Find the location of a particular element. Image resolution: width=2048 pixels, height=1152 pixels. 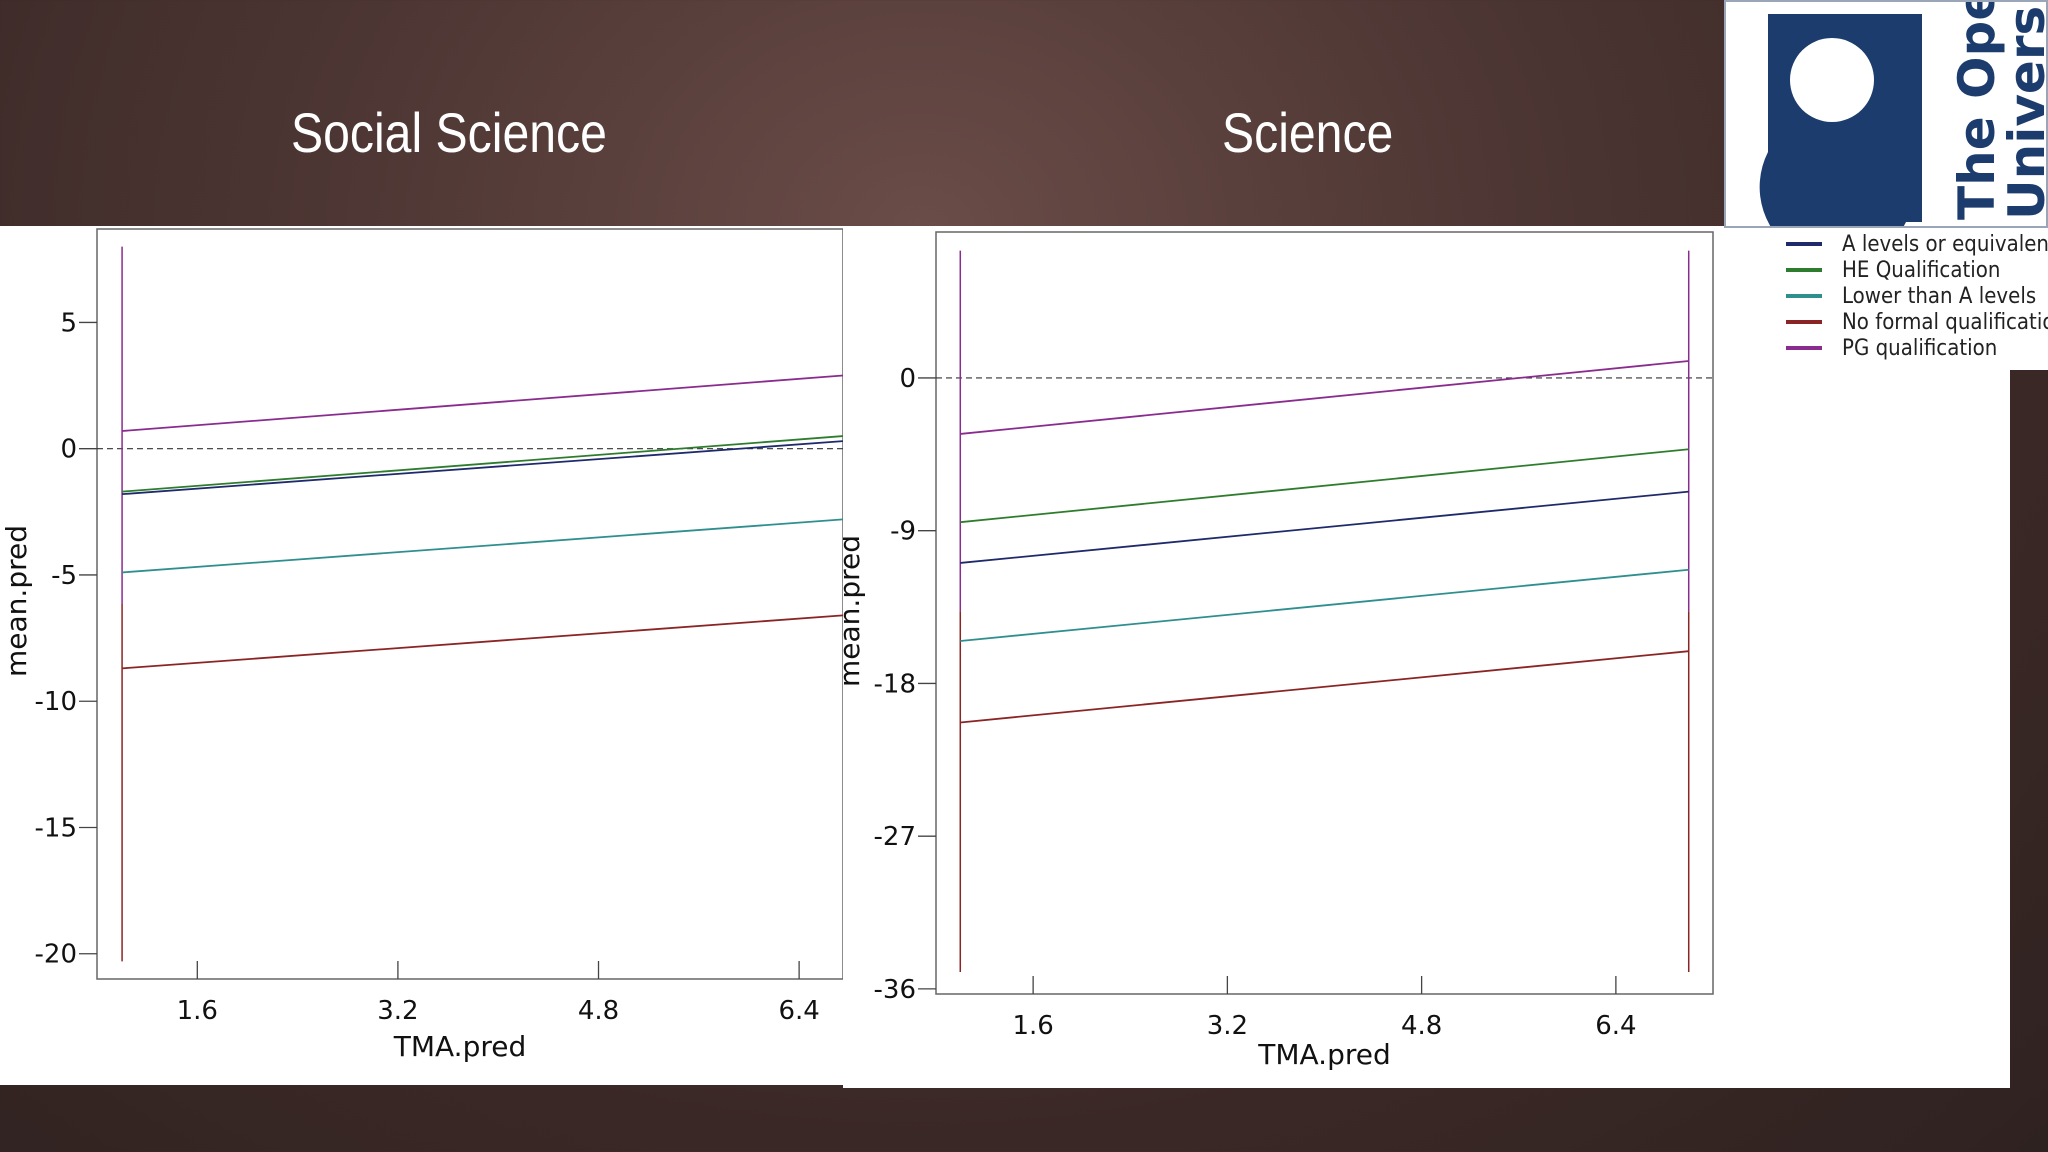

y-tick-label-2: -5 is located at coordinates (64, 576).